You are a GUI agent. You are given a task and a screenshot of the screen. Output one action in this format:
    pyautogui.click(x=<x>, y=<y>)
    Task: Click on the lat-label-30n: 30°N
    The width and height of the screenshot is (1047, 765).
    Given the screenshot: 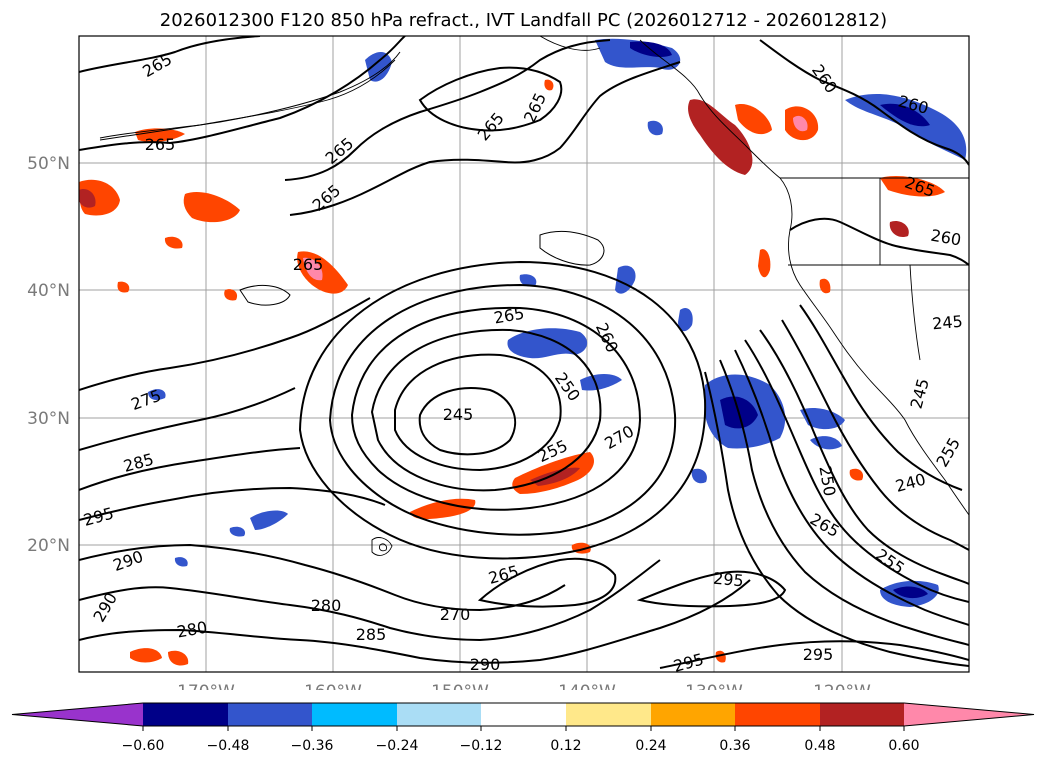 What is the action you would take?
    pyautogui.click(x=48, y=419)
    